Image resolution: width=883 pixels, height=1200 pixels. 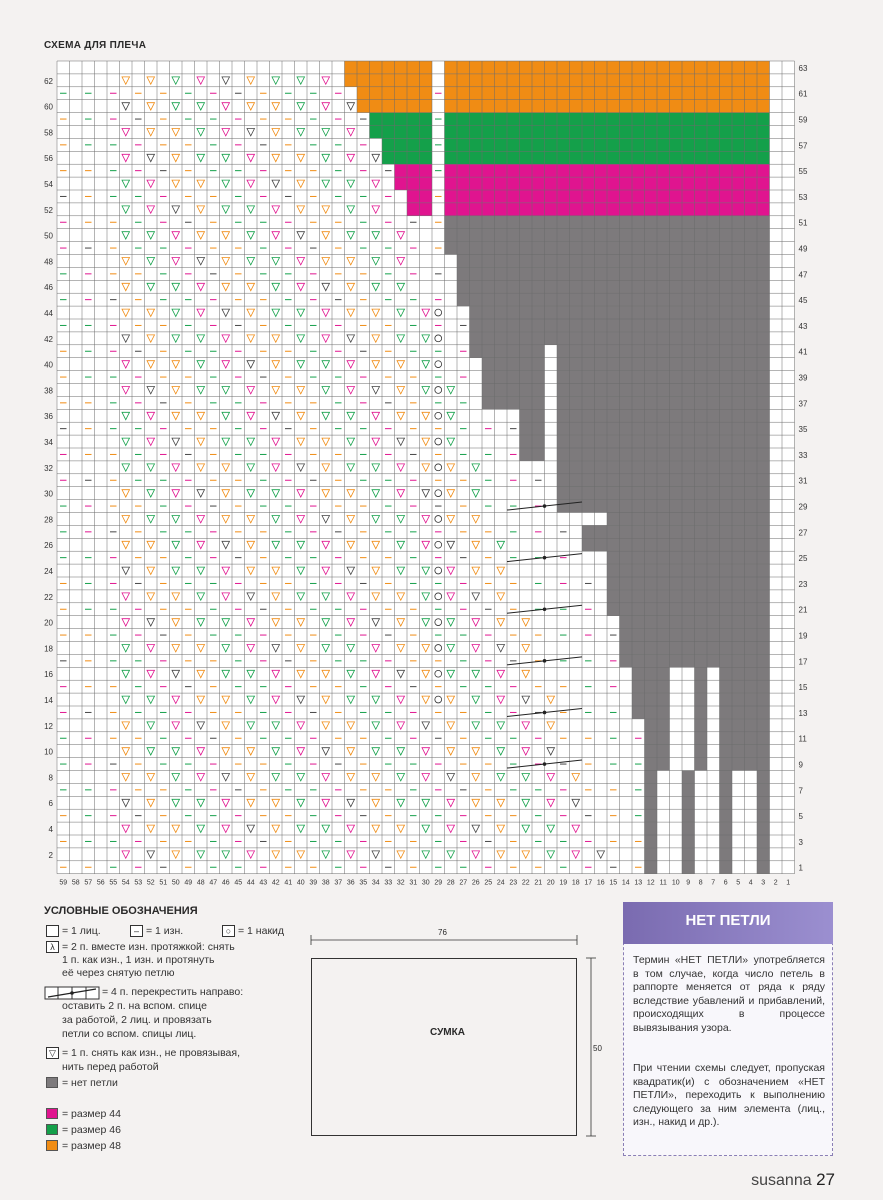 What do you see at coordinates (151, 1053) in the screenshot?
I see `legend-slip-line1: = 1 п. снять как изн., не провязывая,` at bounding box center [151, 1053].